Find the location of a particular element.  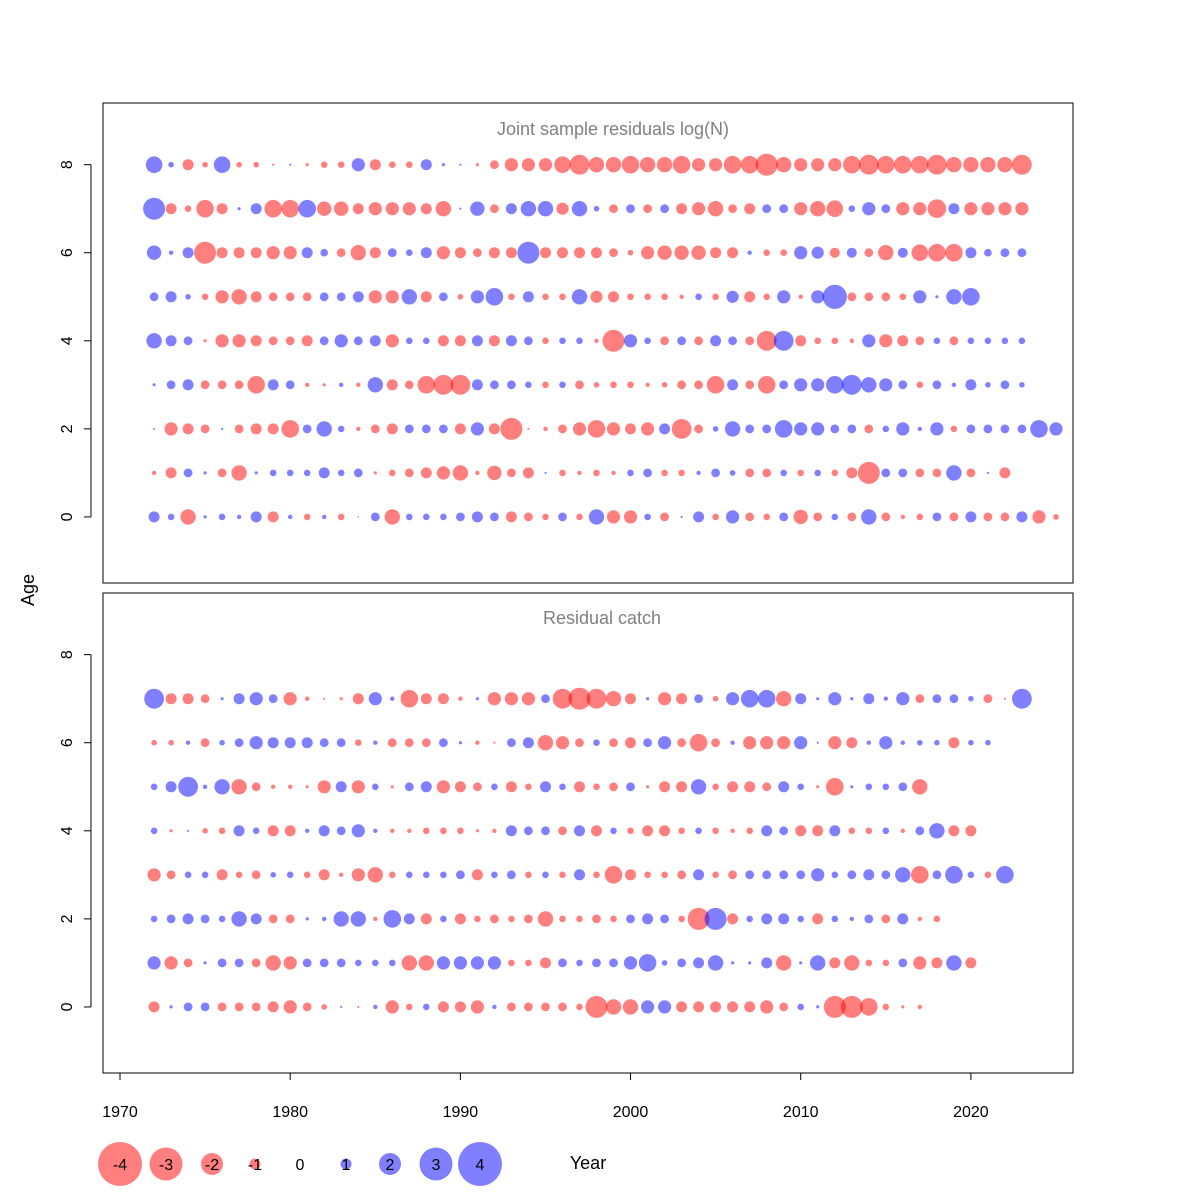

bubble-p1-age2-1990 is located at coordinates (460, 429).